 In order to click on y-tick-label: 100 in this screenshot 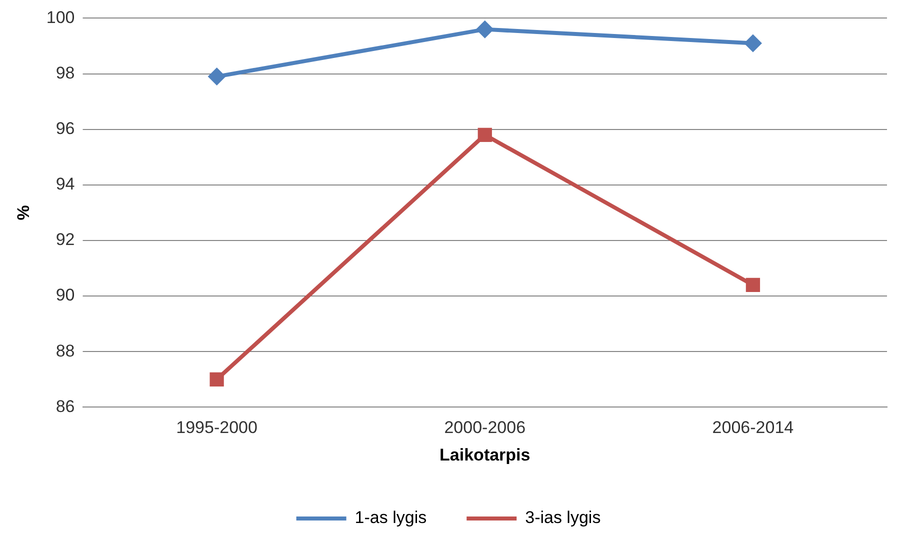, I will do `click(60, 17)`.